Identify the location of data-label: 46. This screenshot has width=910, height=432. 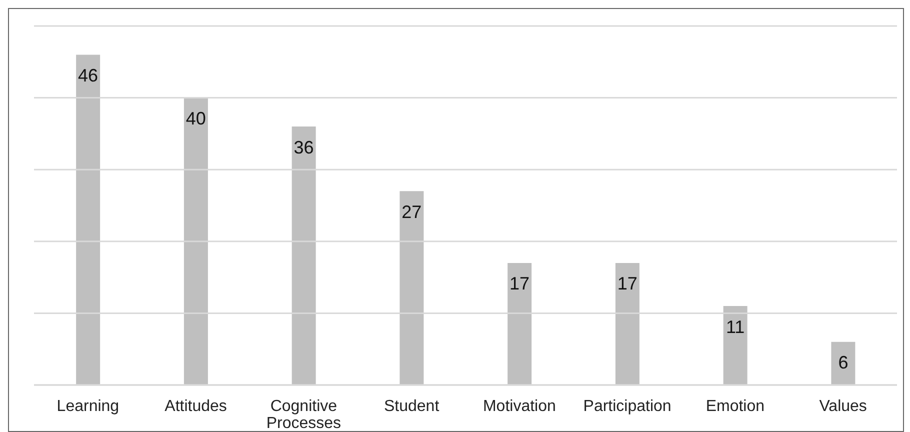
(88, 76).